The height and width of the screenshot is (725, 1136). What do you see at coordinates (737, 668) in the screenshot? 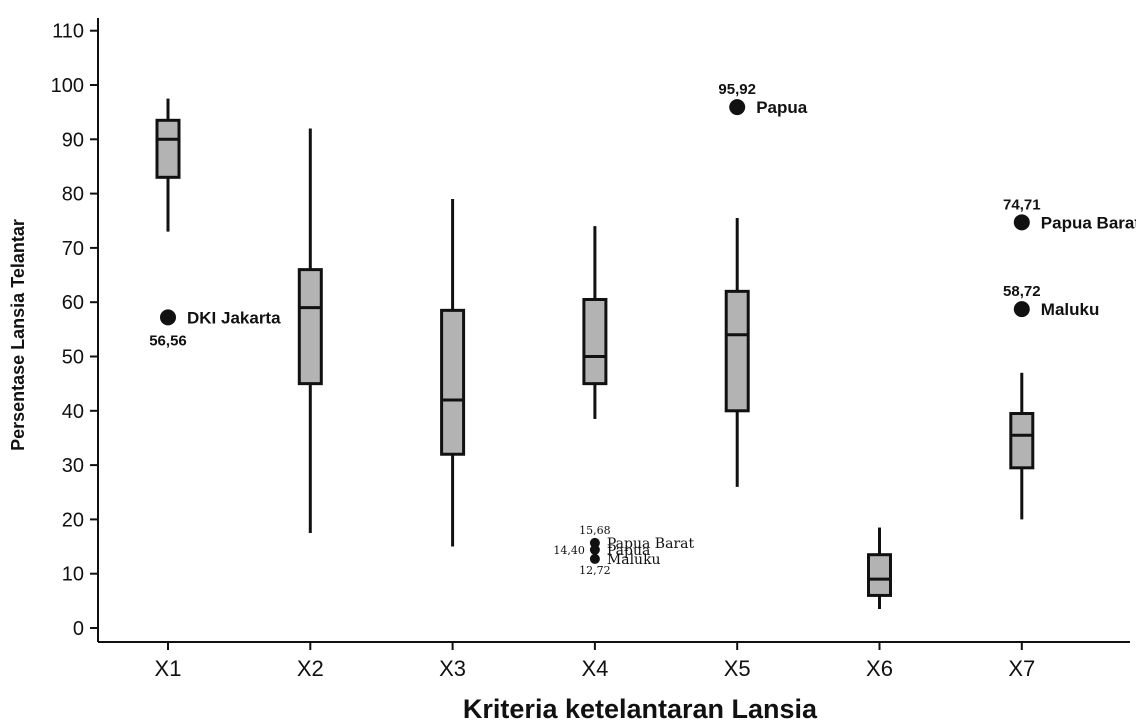
I see `x-tick-label: X5` at bounding box center [737, 668].